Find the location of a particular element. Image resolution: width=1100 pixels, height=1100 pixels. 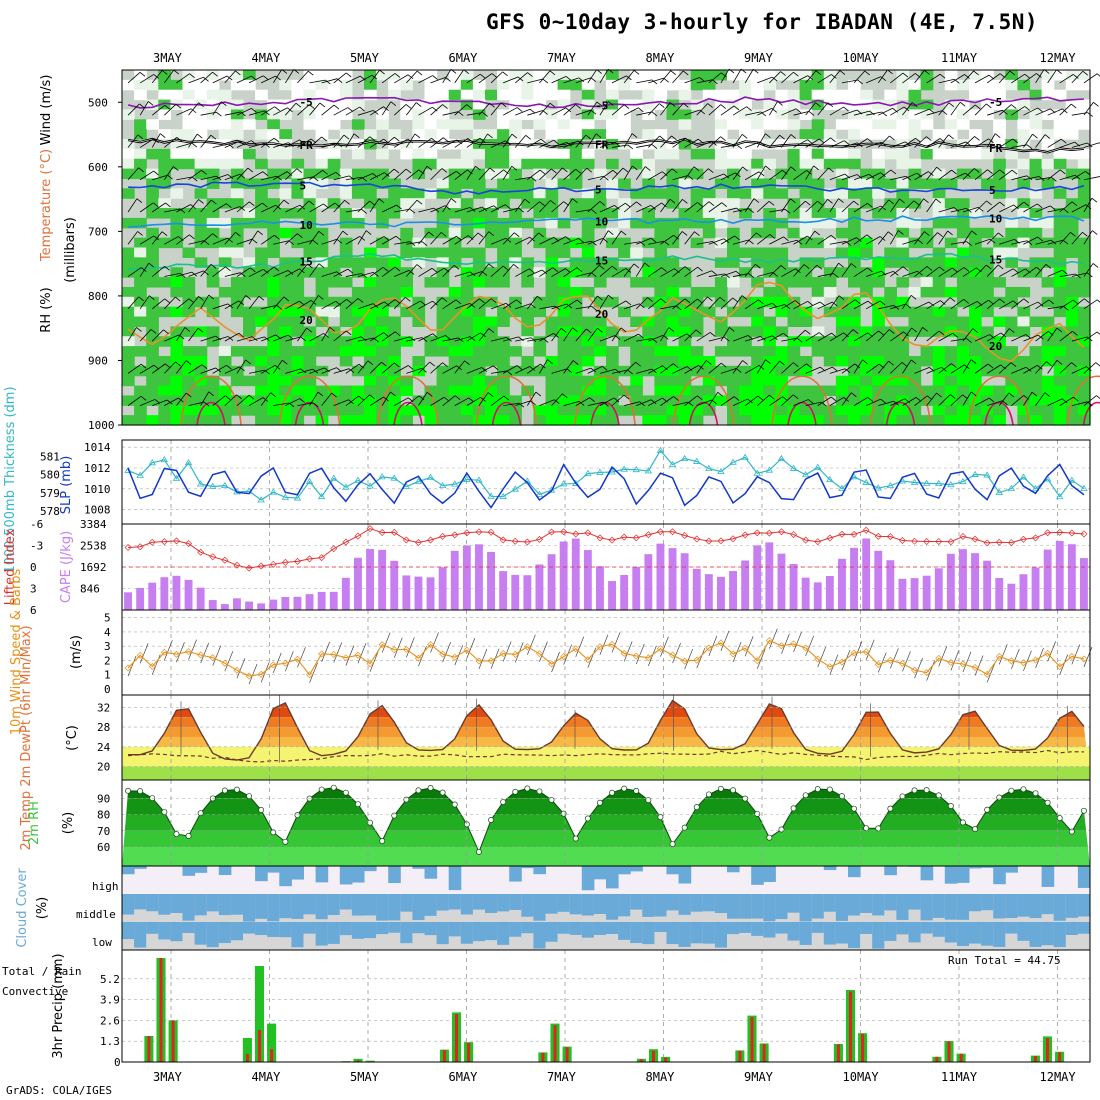

isotherm-label: 15 is located at coordinates (601, 260).